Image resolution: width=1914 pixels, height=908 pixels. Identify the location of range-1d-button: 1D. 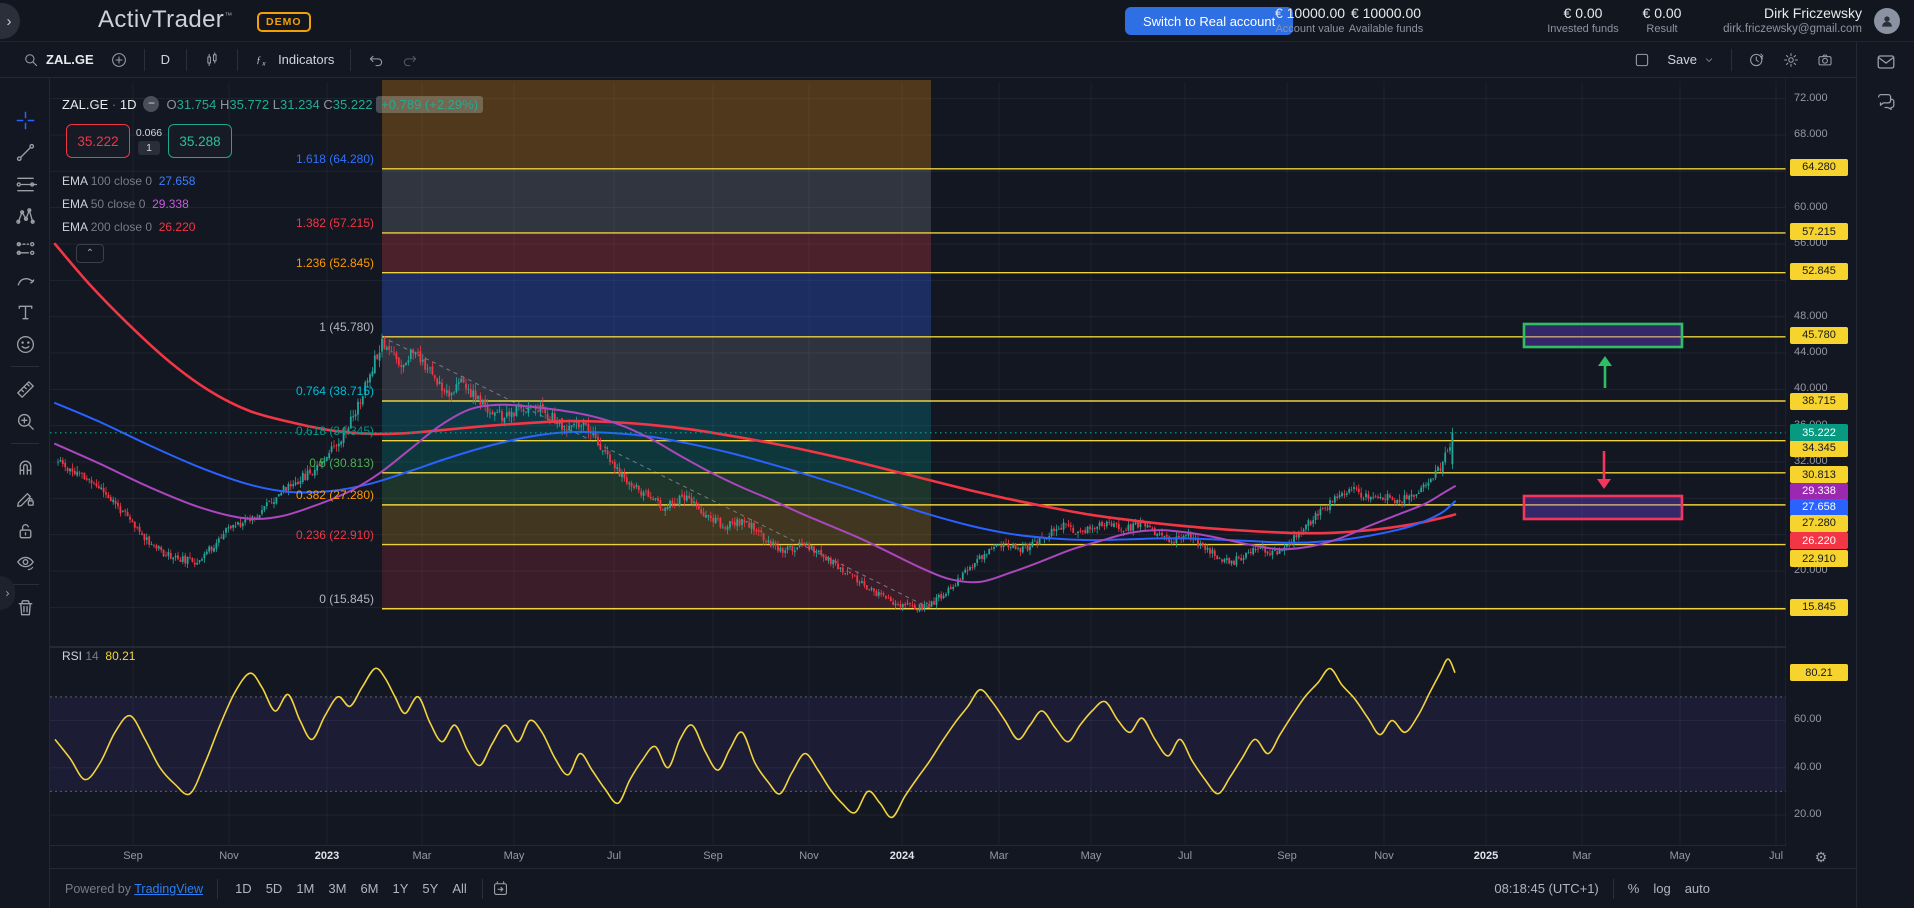
(243, 888).